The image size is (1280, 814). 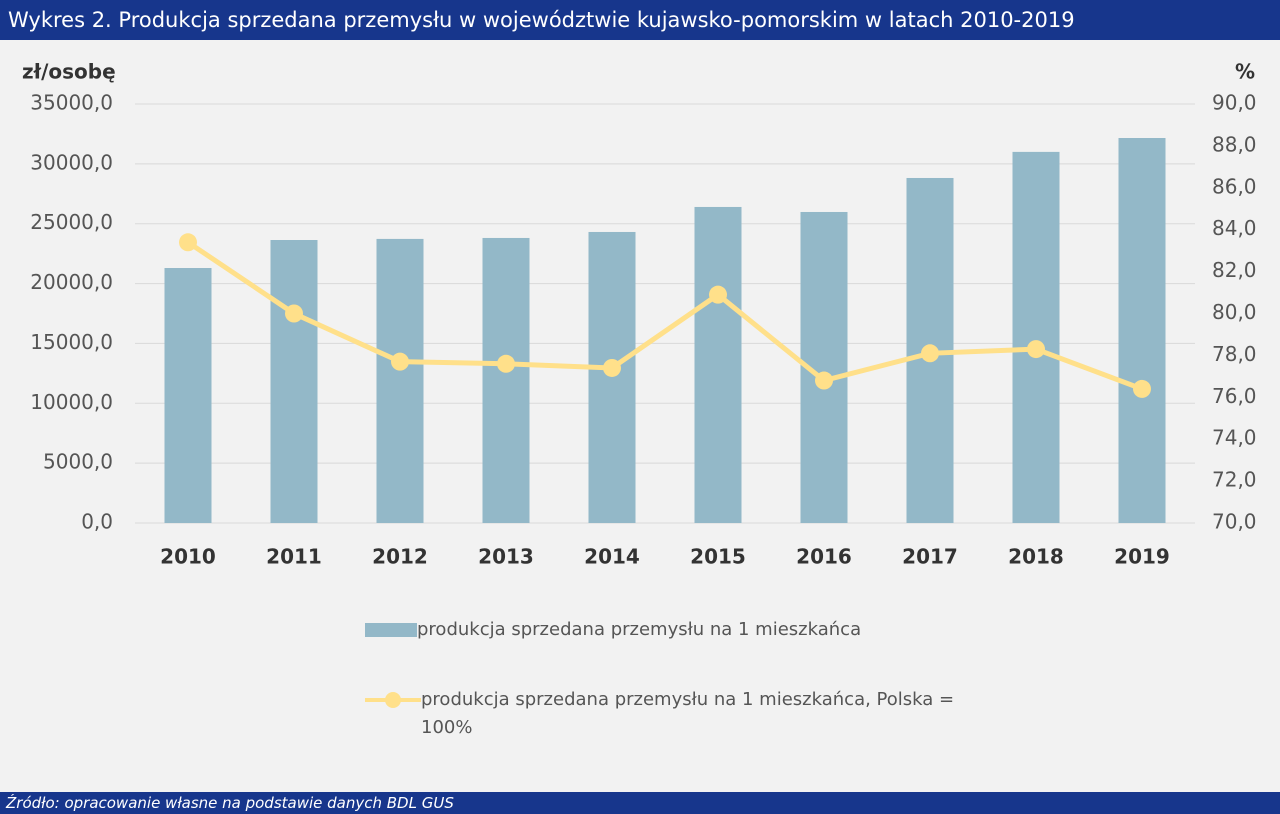 What do you see at coordinates (400, 557) in the screenshot?
I see `x-tick-label: 2012` at bounding box center [400, 557].